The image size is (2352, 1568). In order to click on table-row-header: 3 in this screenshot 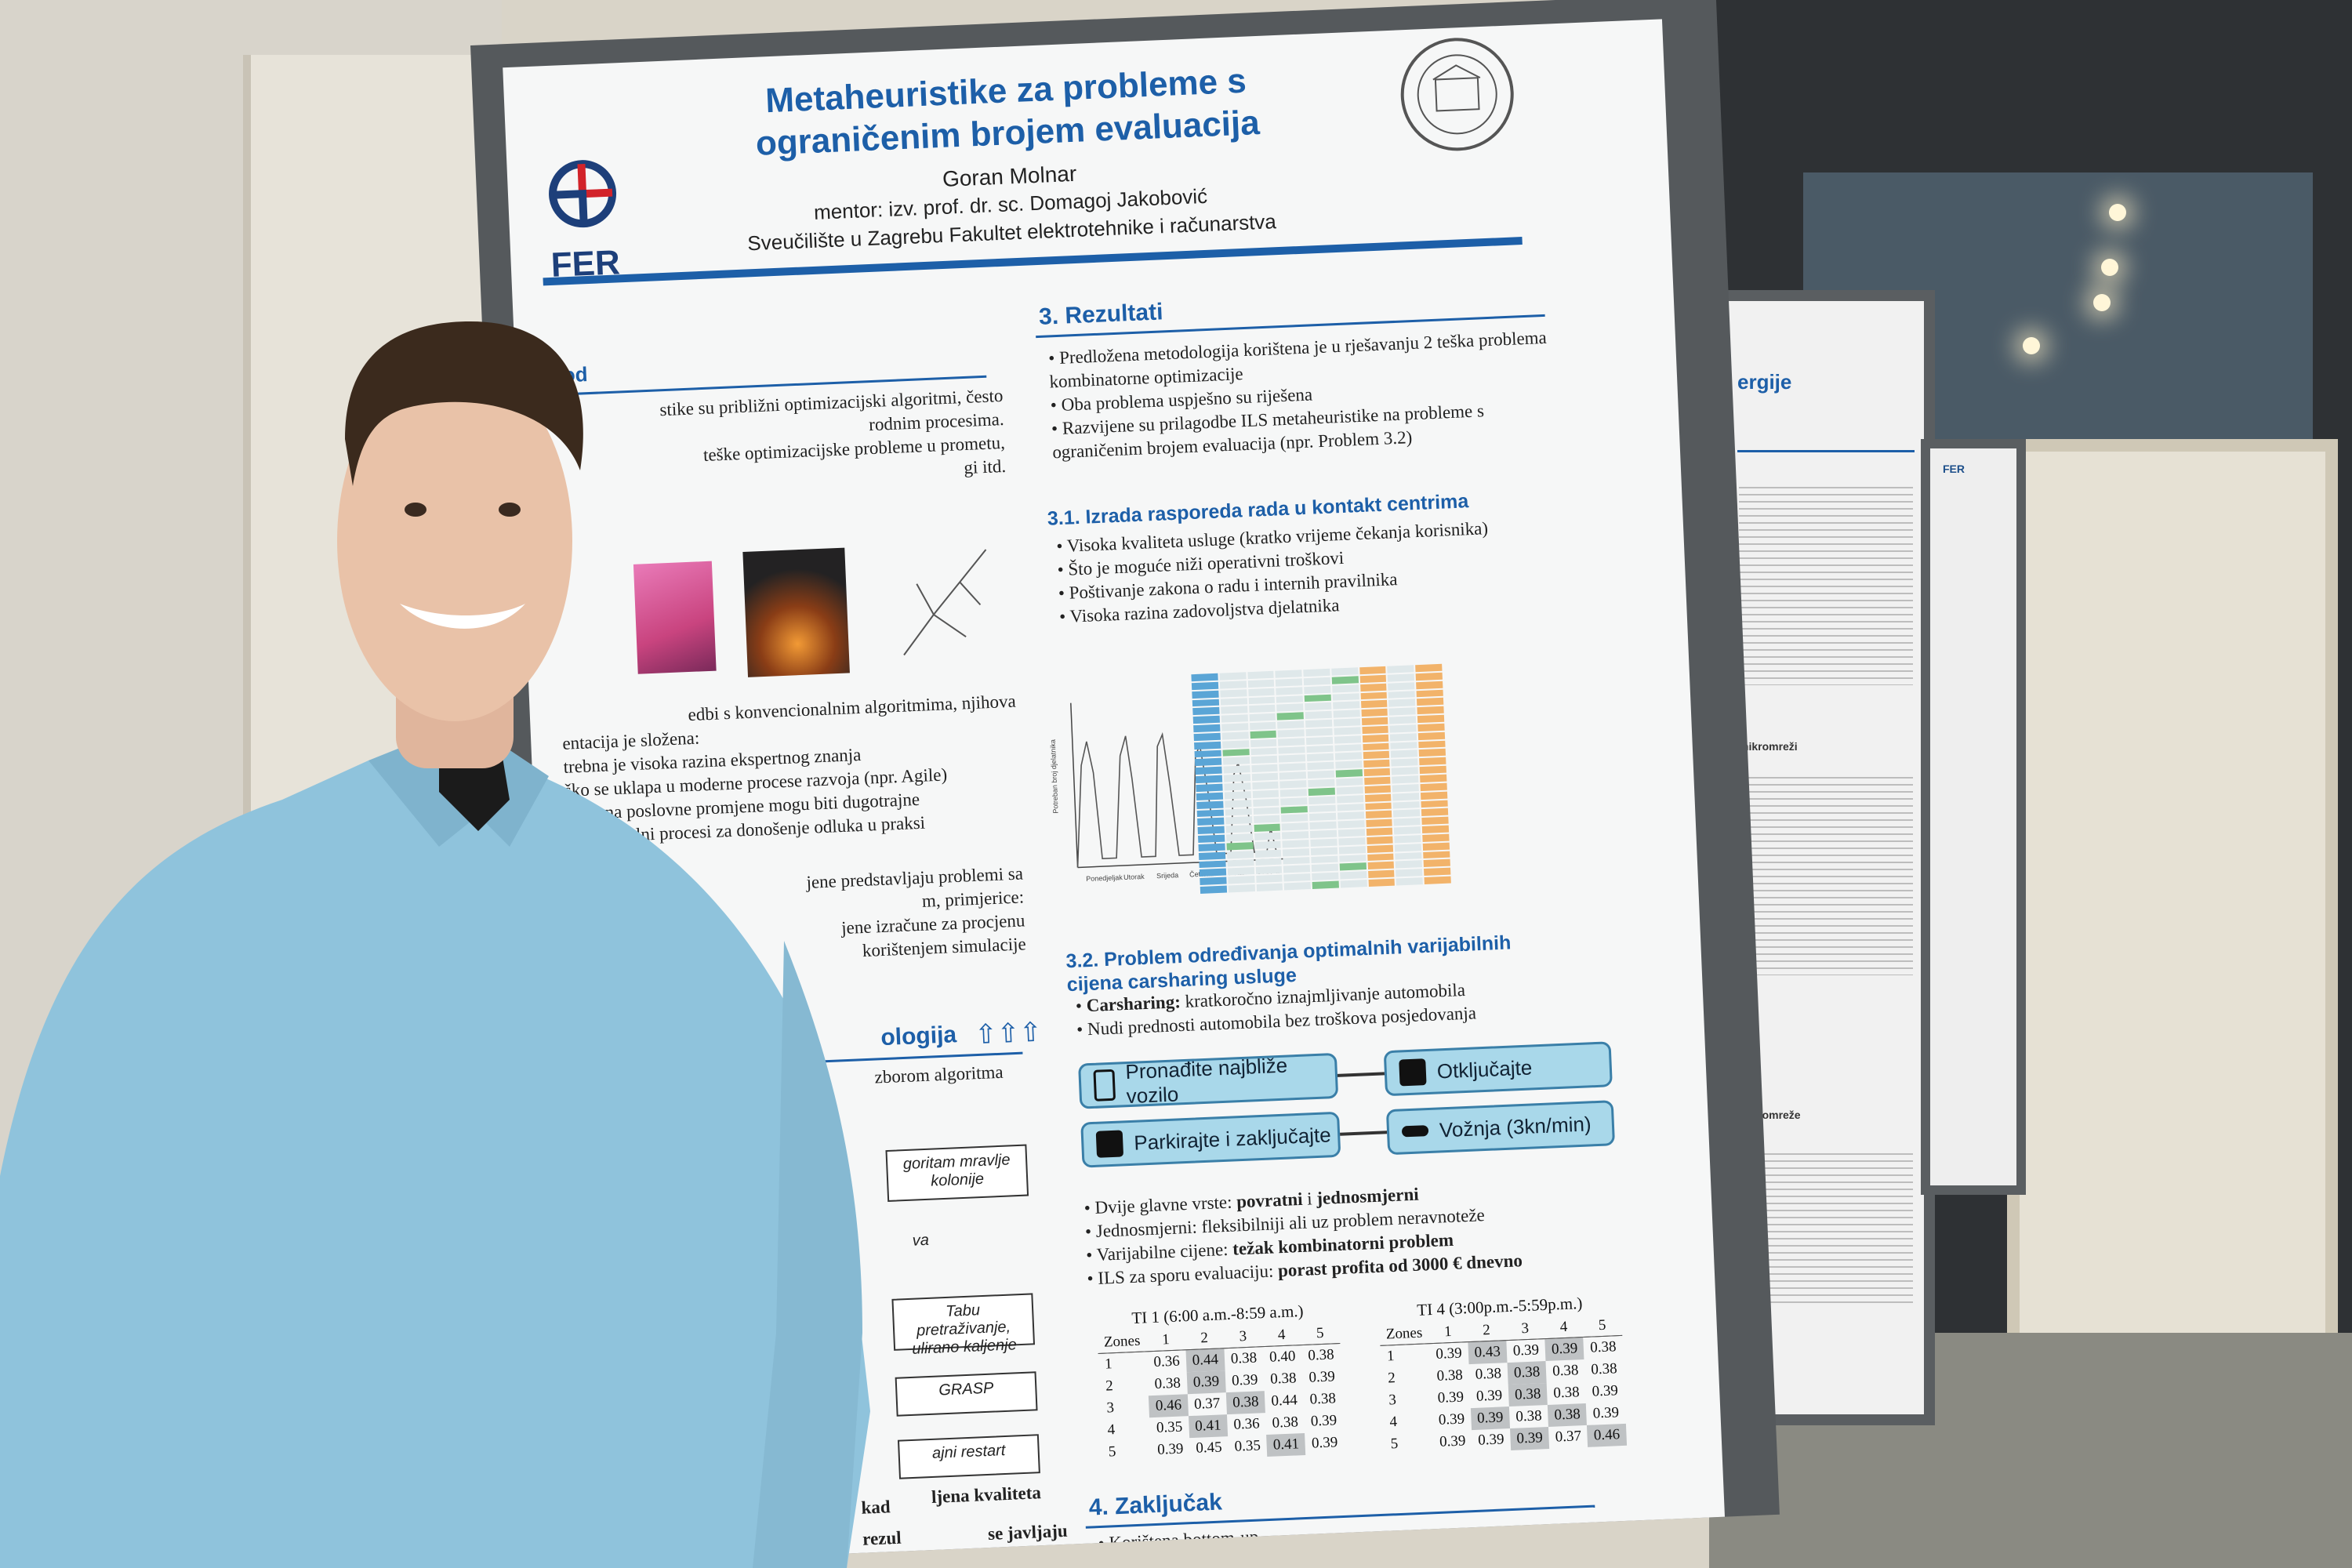, I will do `click(1110, 1408)`.